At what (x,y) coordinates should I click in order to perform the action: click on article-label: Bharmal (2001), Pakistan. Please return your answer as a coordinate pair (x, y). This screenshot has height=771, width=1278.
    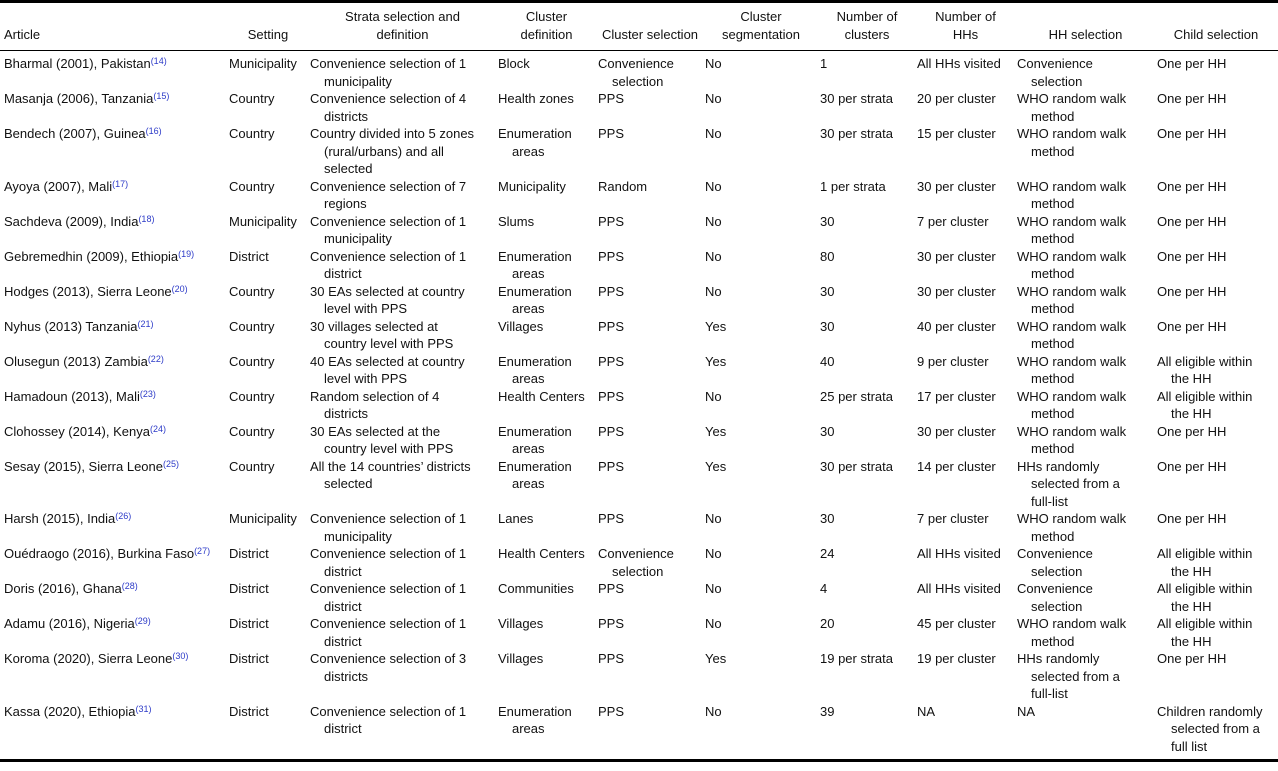
    Looking at the image, I should click on (77, 63).